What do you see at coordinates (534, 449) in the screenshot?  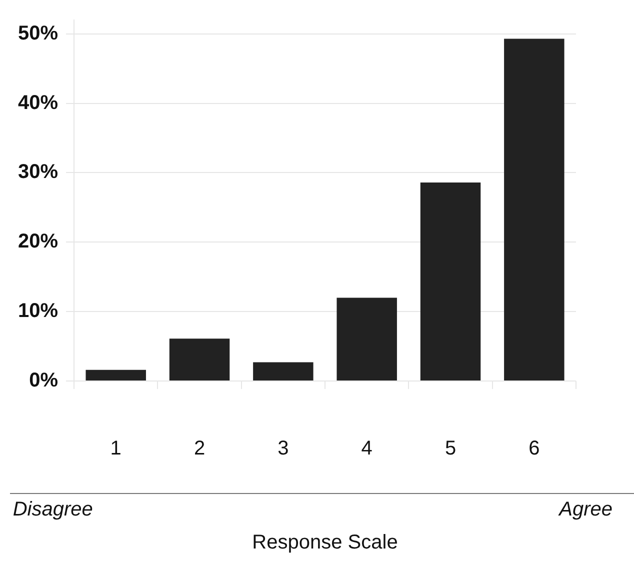 I see `x-tick-label: 6` at bounding box center [534, 449].